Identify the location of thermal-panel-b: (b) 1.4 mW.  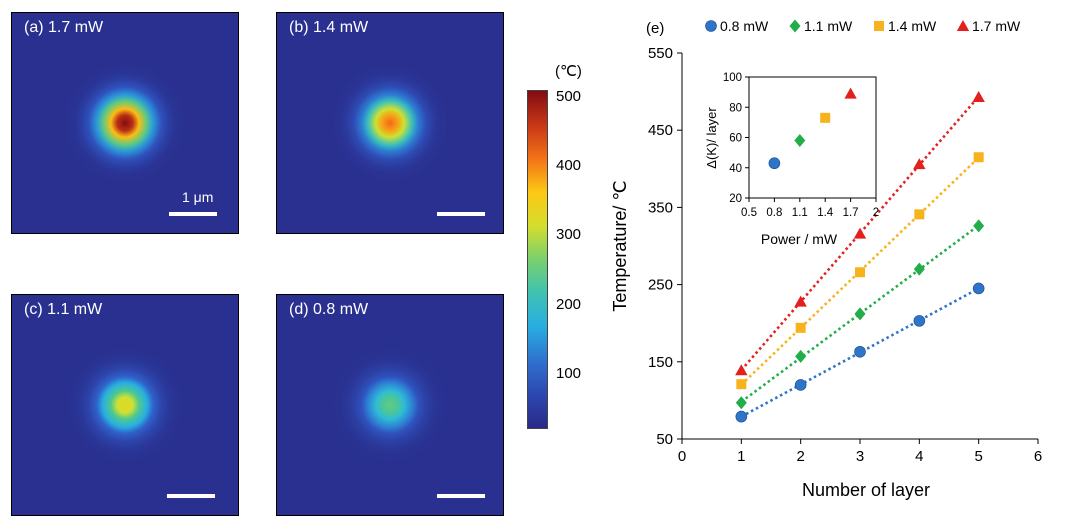
(390, 123).